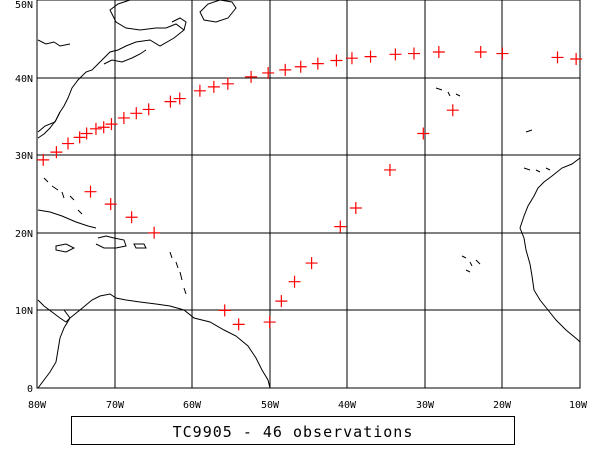 This screenshot has width=599, height=452. Describe the element at coordinates (448, 92) in the screenshot. I see `azores-islands` at that location.